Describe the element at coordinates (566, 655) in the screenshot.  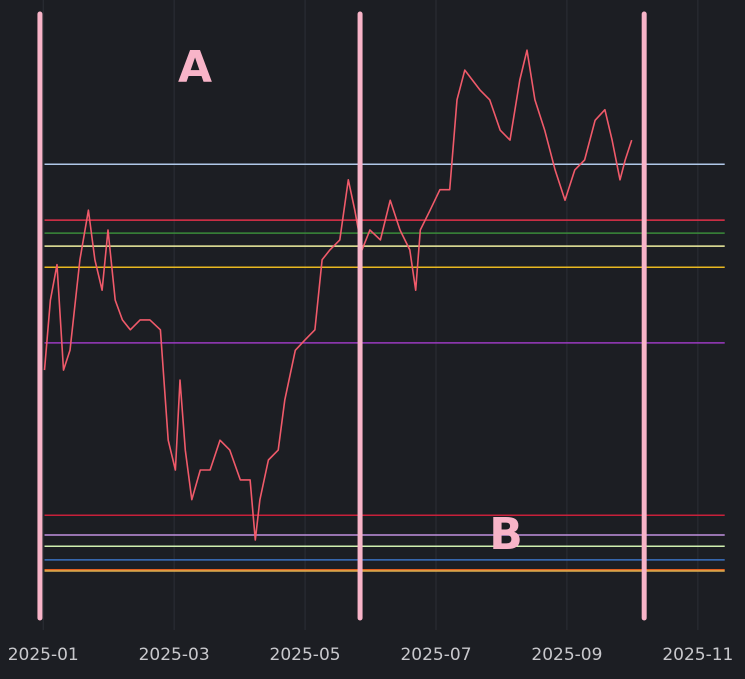
I see `x-tick-label: 2025-09` at that location.